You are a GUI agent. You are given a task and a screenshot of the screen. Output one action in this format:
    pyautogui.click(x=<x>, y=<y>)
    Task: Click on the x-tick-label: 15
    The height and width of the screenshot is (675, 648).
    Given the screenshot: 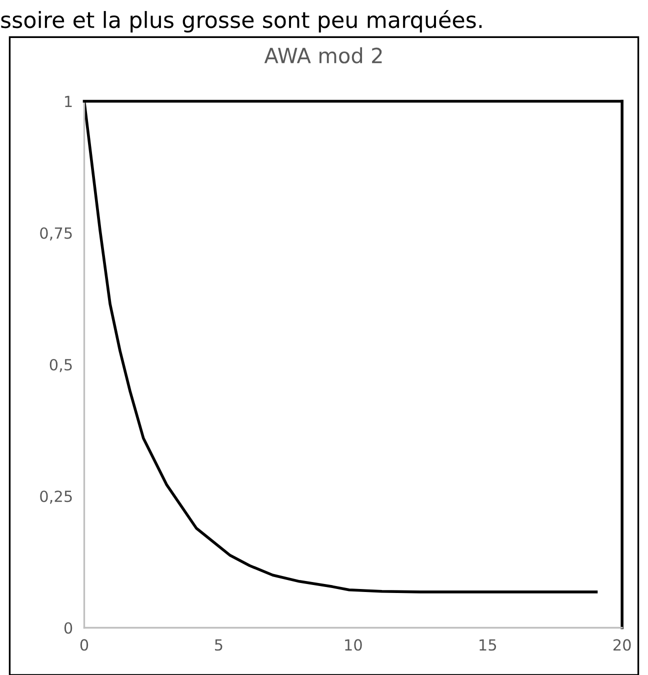 What is the action you would take?
    pyautogui.click(x=488, y=645)
    